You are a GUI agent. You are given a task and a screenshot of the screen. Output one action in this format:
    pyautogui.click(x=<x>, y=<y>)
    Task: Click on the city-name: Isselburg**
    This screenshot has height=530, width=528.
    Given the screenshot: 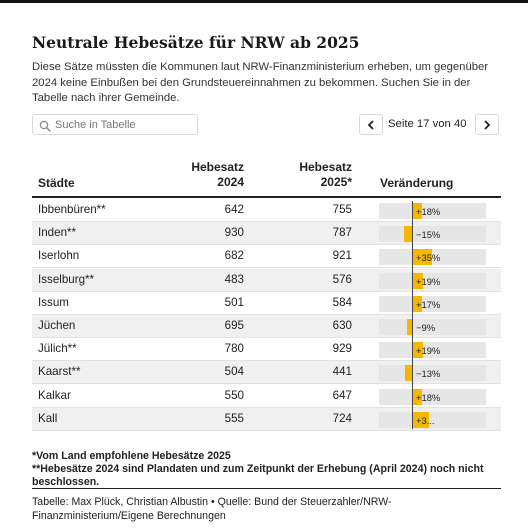 What is the action you would take?
    pyautogui.click(x=66, y=279)
    